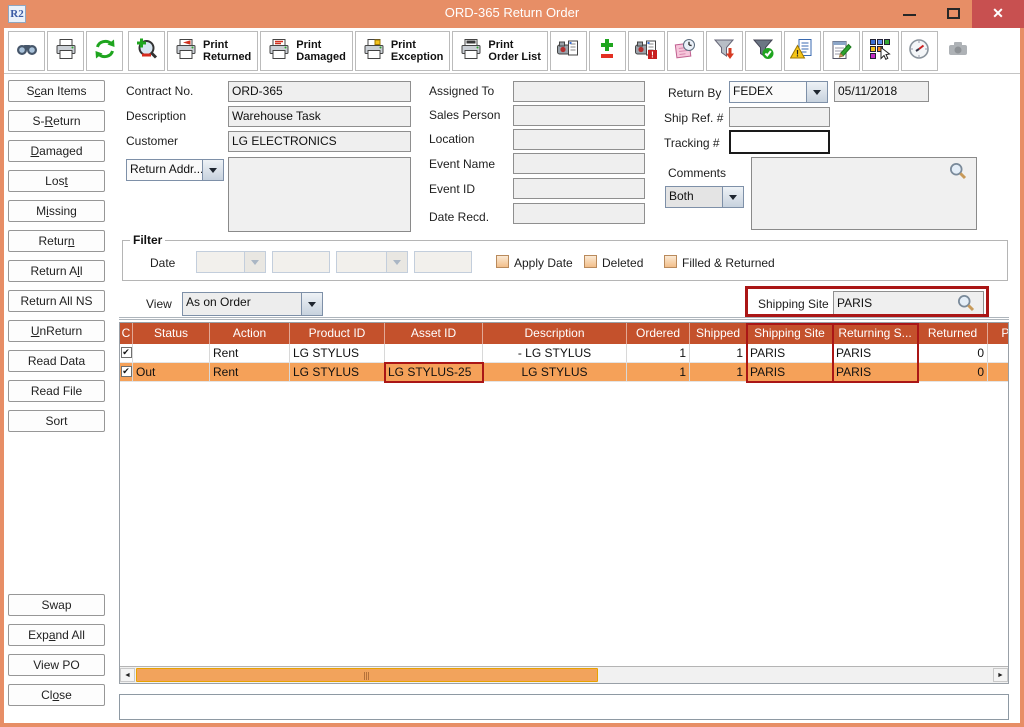 Image resolution: width=1024 pixels, height=727 pixels. What do you see at coordinates (56, 271) in the screenshot?
I see `sidebar-button-return-all: Return All` at bounding box center [56, 271].